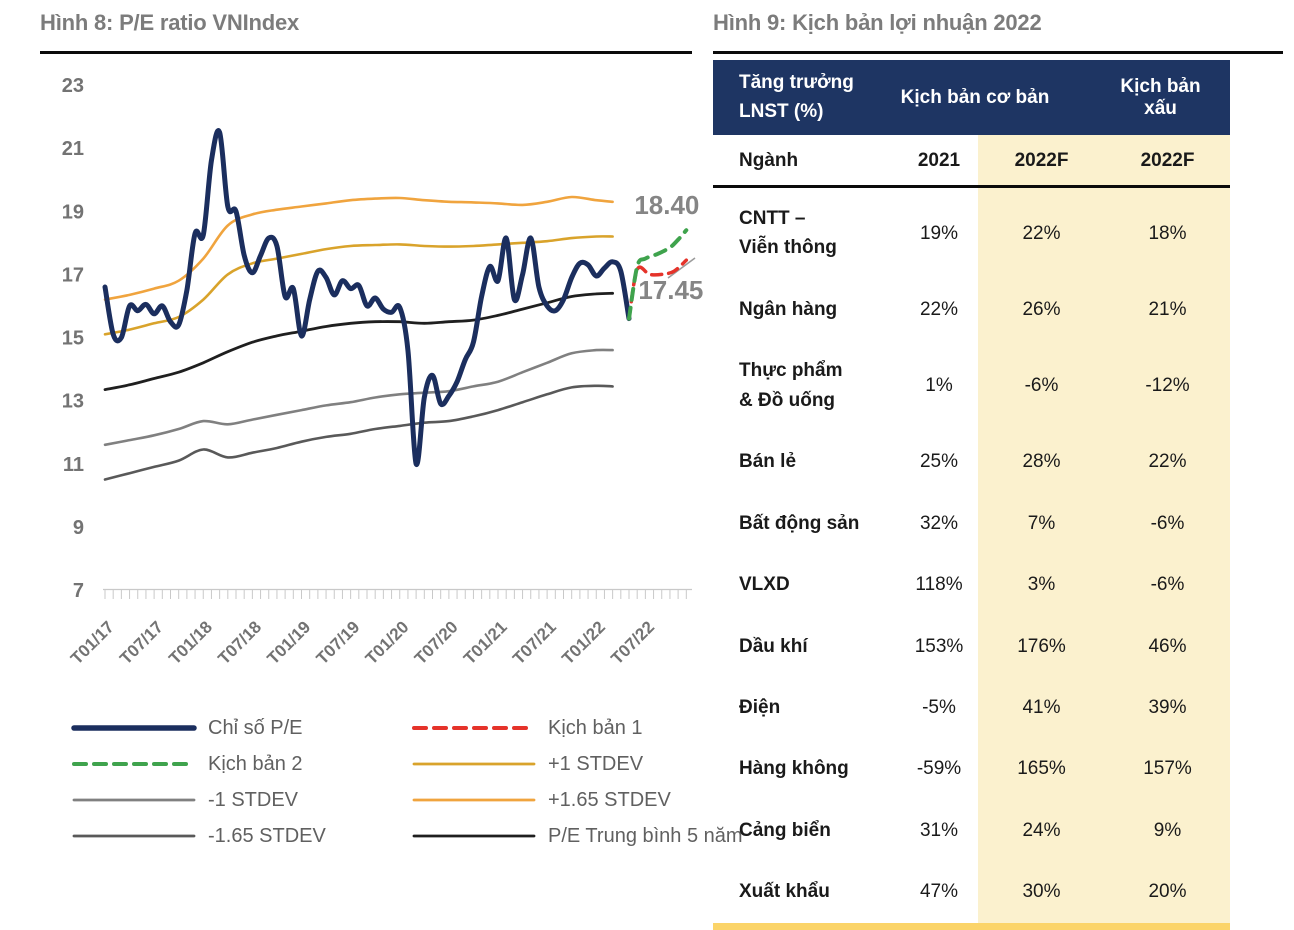  What do you see at coordinates (366, 52) in the screenshot?
I see `figure8-title-rule` at bounding box center [366, 52].